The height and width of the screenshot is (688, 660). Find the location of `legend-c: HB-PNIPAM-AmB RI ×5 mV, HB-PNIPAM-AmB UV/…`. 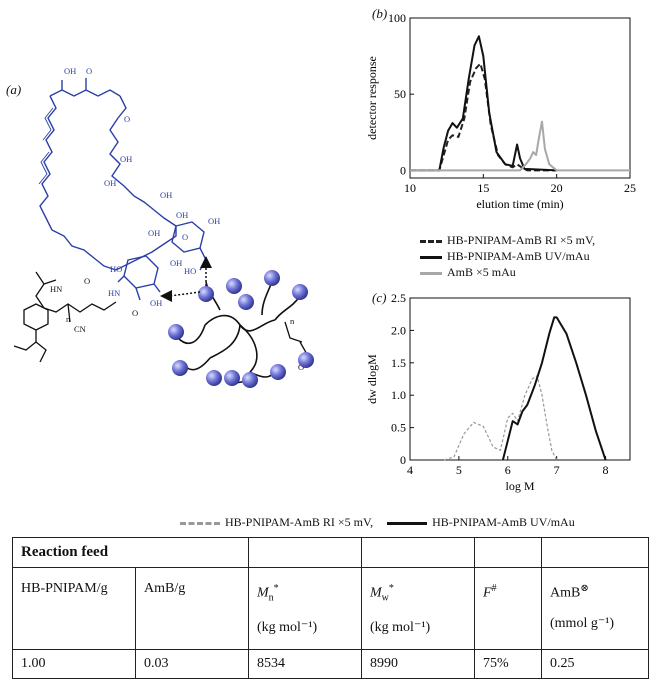

legend-c: HB-PNIPAM-AmB RI ×5 mV, HB-PNIPAM-AmB UV/… is located at coordinates (384, 522).